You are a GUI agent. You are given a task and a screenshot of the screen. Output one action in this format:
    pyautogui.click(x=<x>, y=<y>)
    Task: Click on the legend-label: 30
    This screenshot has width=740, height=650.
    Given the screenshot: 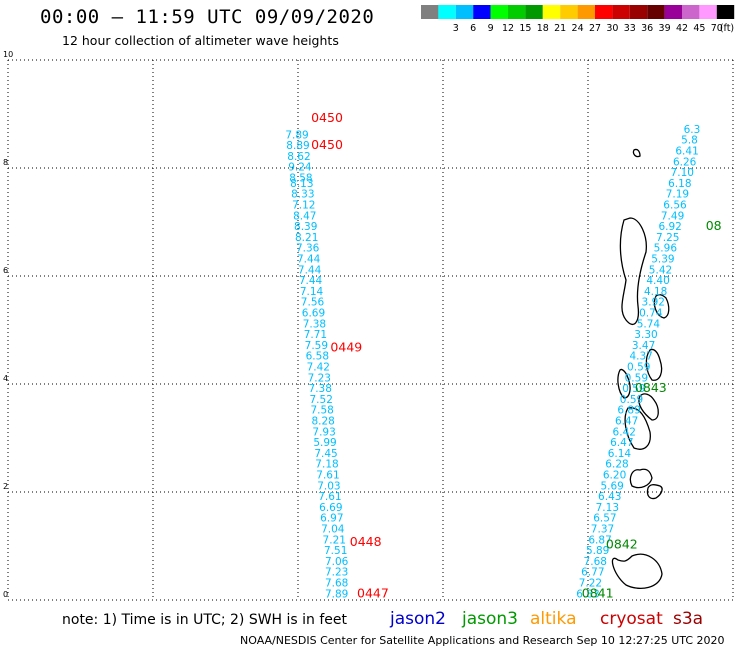 What is the action you would take?
    pyautogui.click(x=612, y=28)
    